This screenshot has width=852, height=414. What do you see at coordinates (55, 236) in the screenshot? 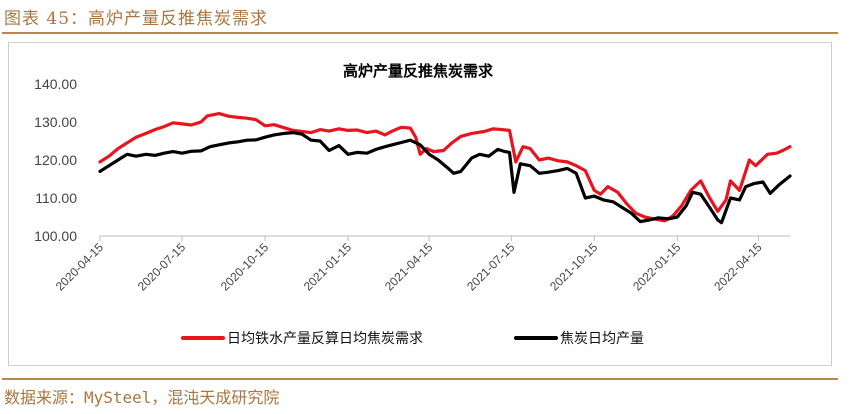
I see `y-tick-label: 100.00` at bounding box center [55, 236].